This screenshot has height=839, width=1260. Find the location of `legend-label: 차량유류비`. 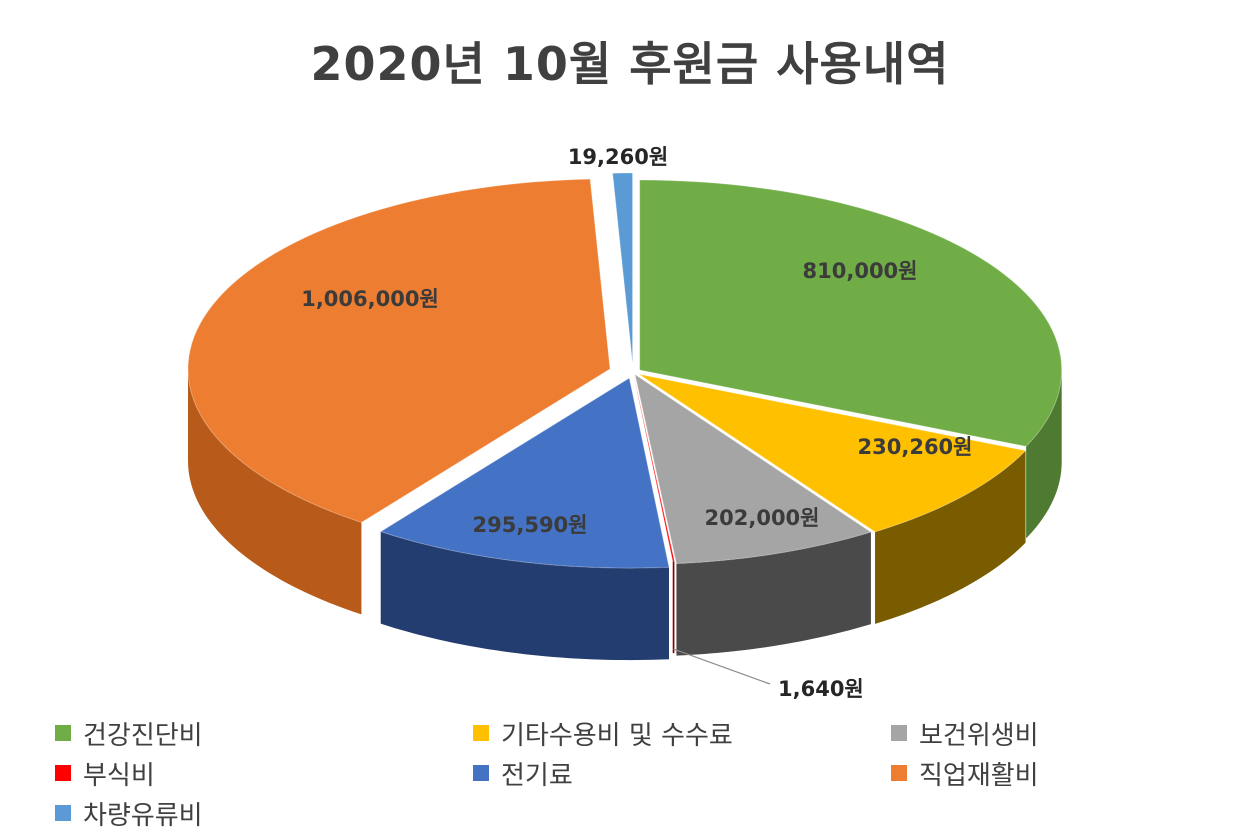

legend-label: 차량유류비 is located at coordinates (143, 815).